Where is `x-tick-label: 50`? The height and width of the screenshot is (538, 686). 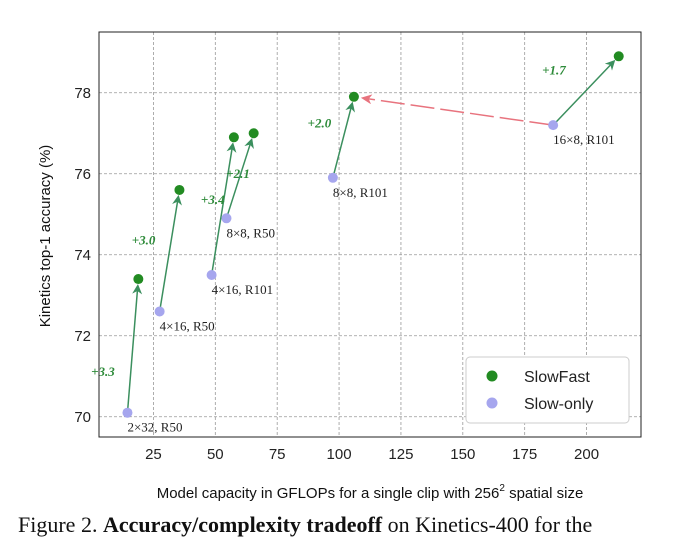 x-tick-label: 50 is located at coordinates (215, 454).